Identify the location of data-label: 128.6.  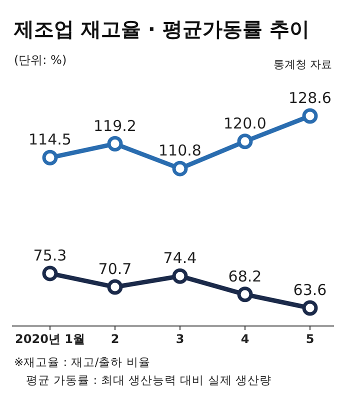
(310, 98).